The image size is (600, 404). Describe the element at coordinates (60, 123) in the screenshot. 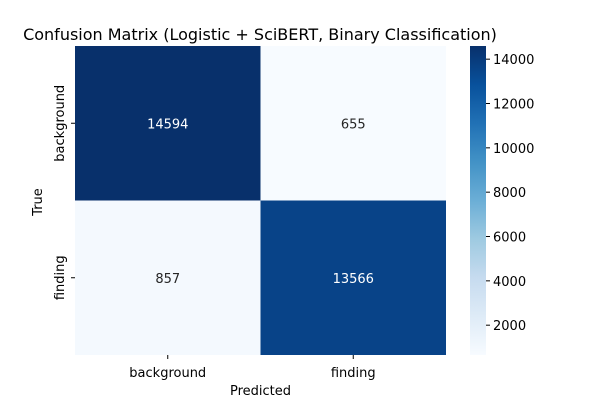

I see `y-tick-label: background` at that location.